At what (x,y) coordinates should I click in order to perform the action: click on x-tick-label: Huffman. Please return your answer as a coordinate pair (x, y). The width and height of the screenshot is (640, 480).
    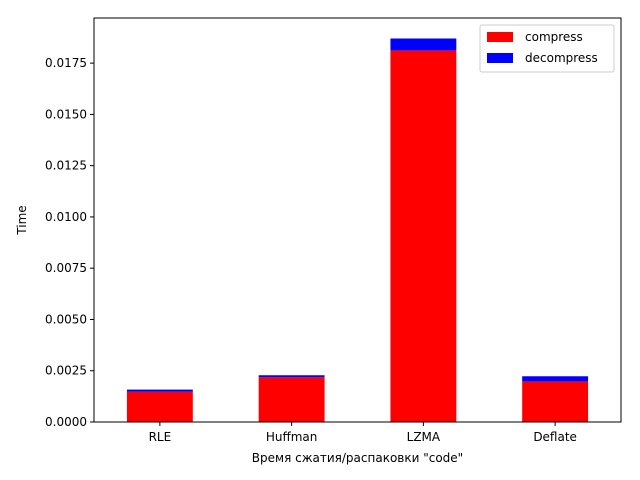
    Looking at the image, I should click on (292, 437).